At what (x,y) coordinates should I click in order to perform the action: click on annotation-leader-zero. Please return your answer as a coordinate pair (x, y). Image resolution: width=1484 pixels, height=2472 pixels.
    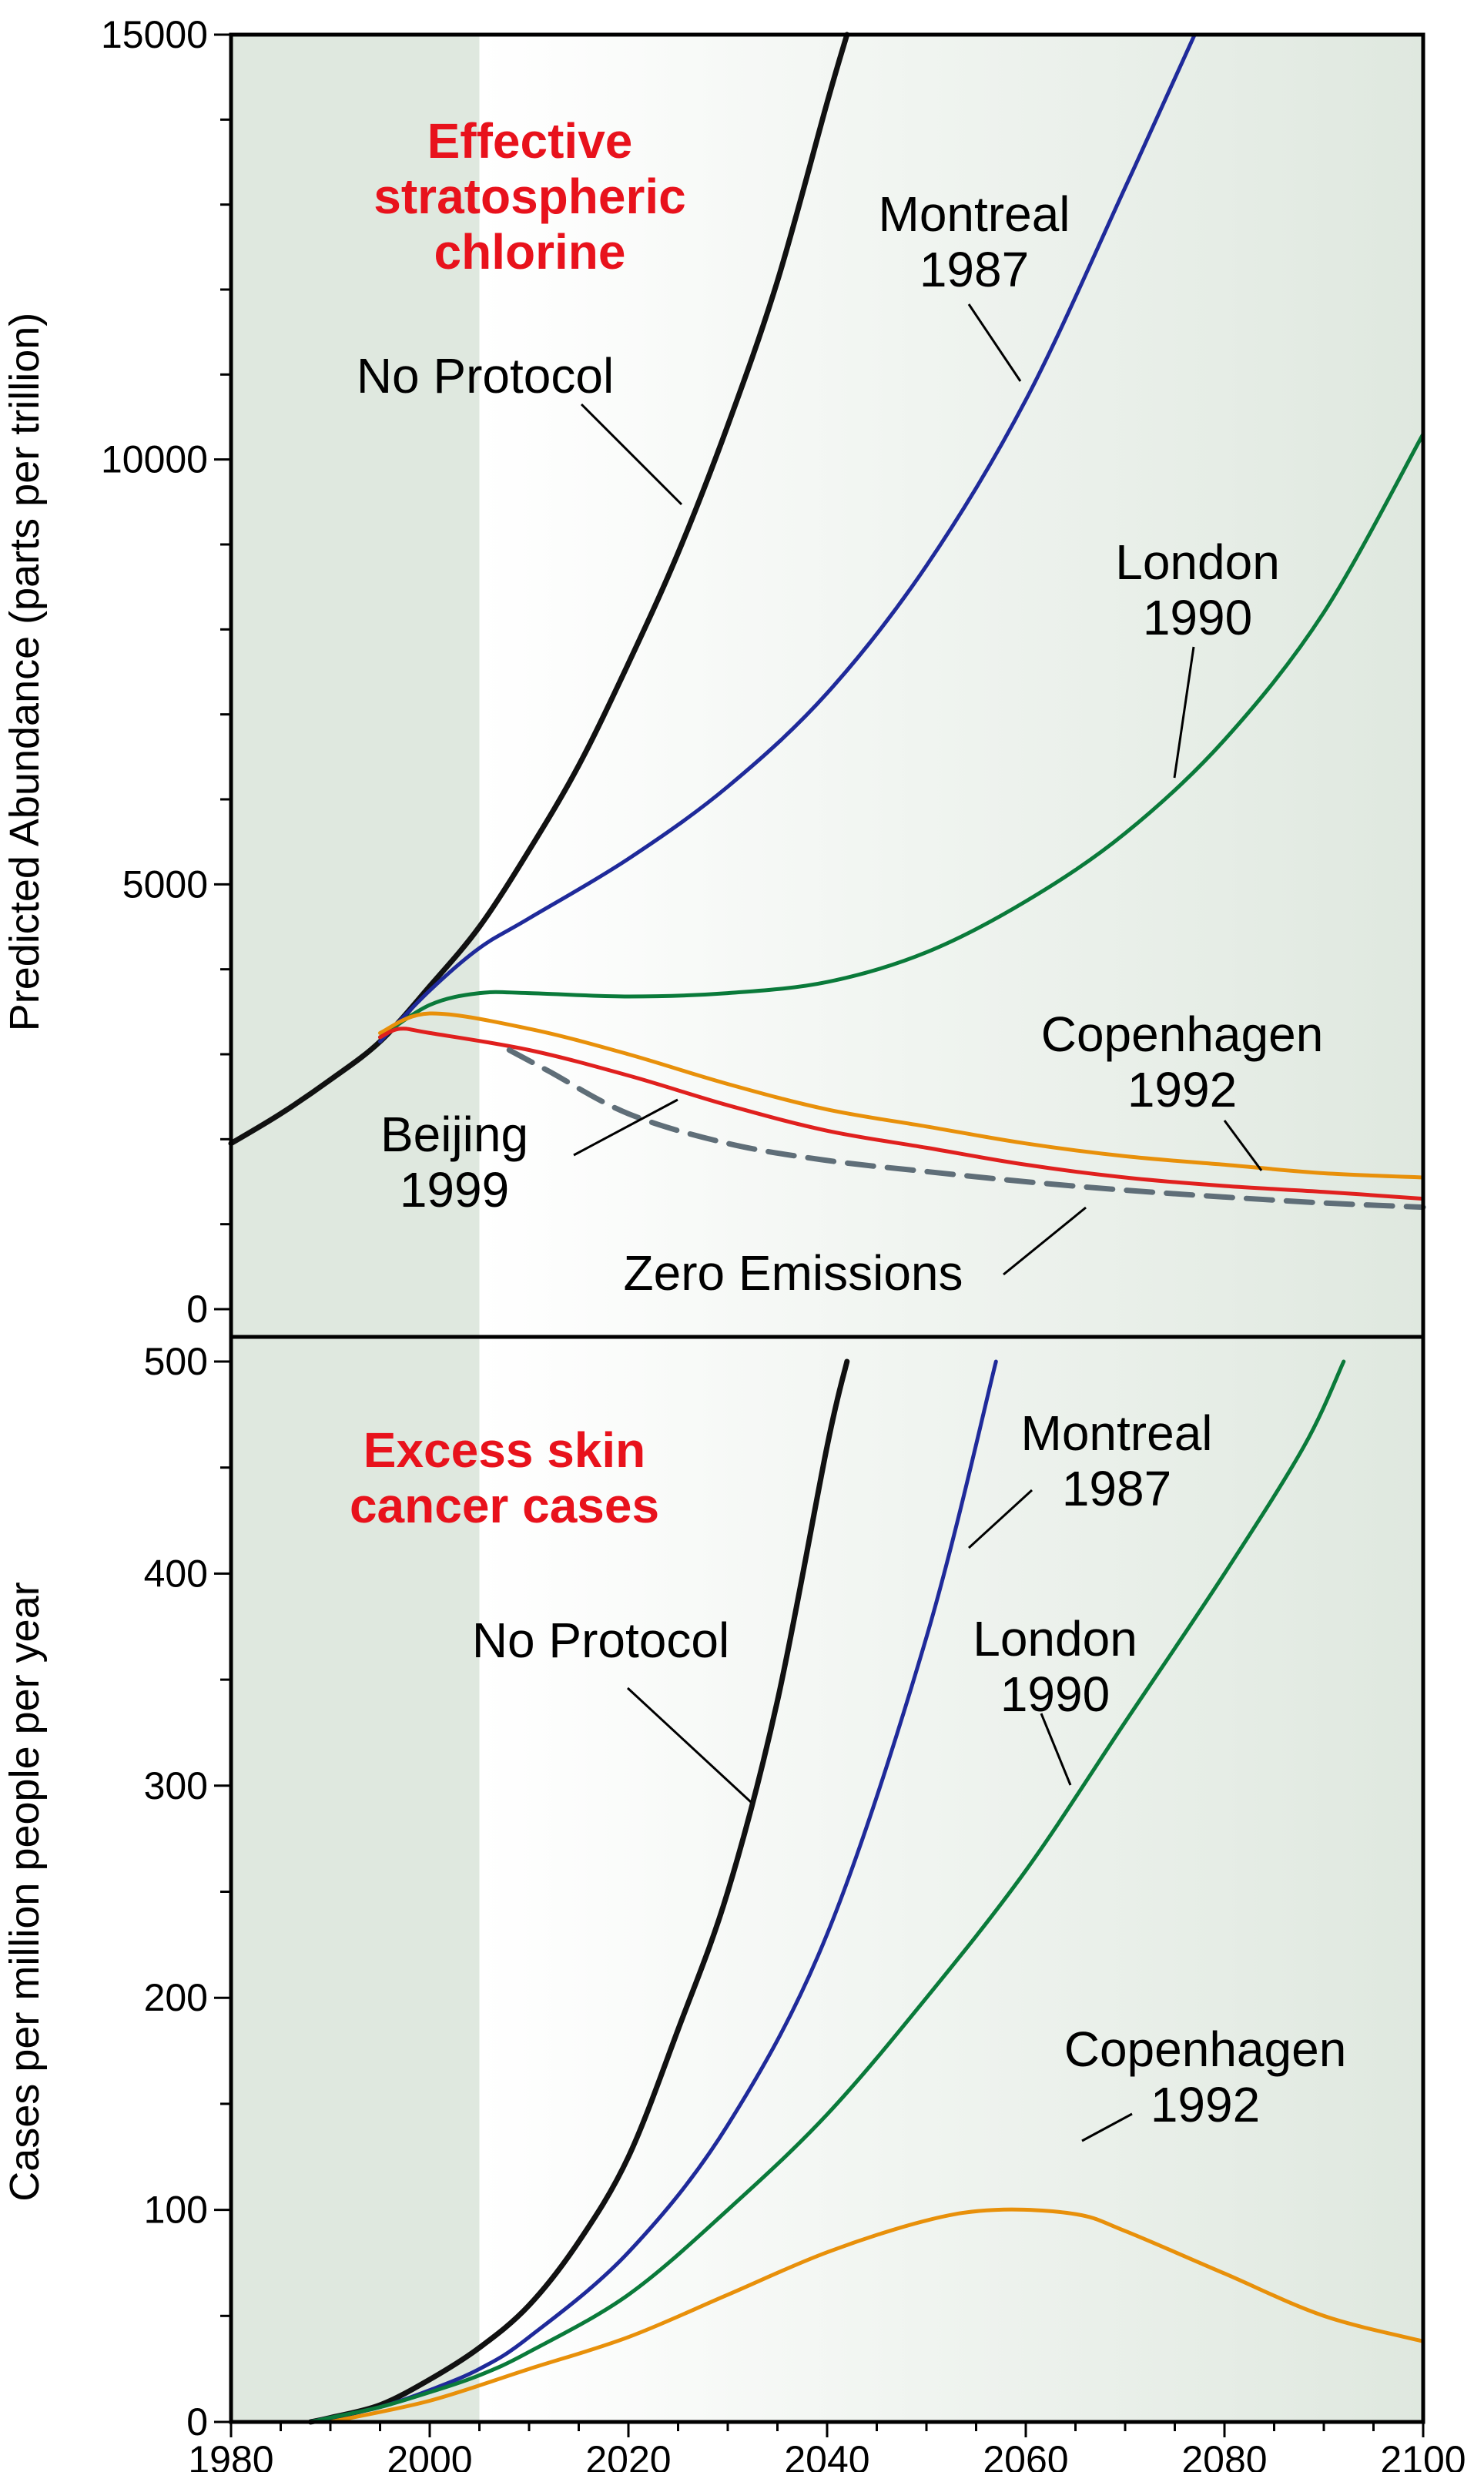
    Looking at the image, I should click on (1045, 1241).